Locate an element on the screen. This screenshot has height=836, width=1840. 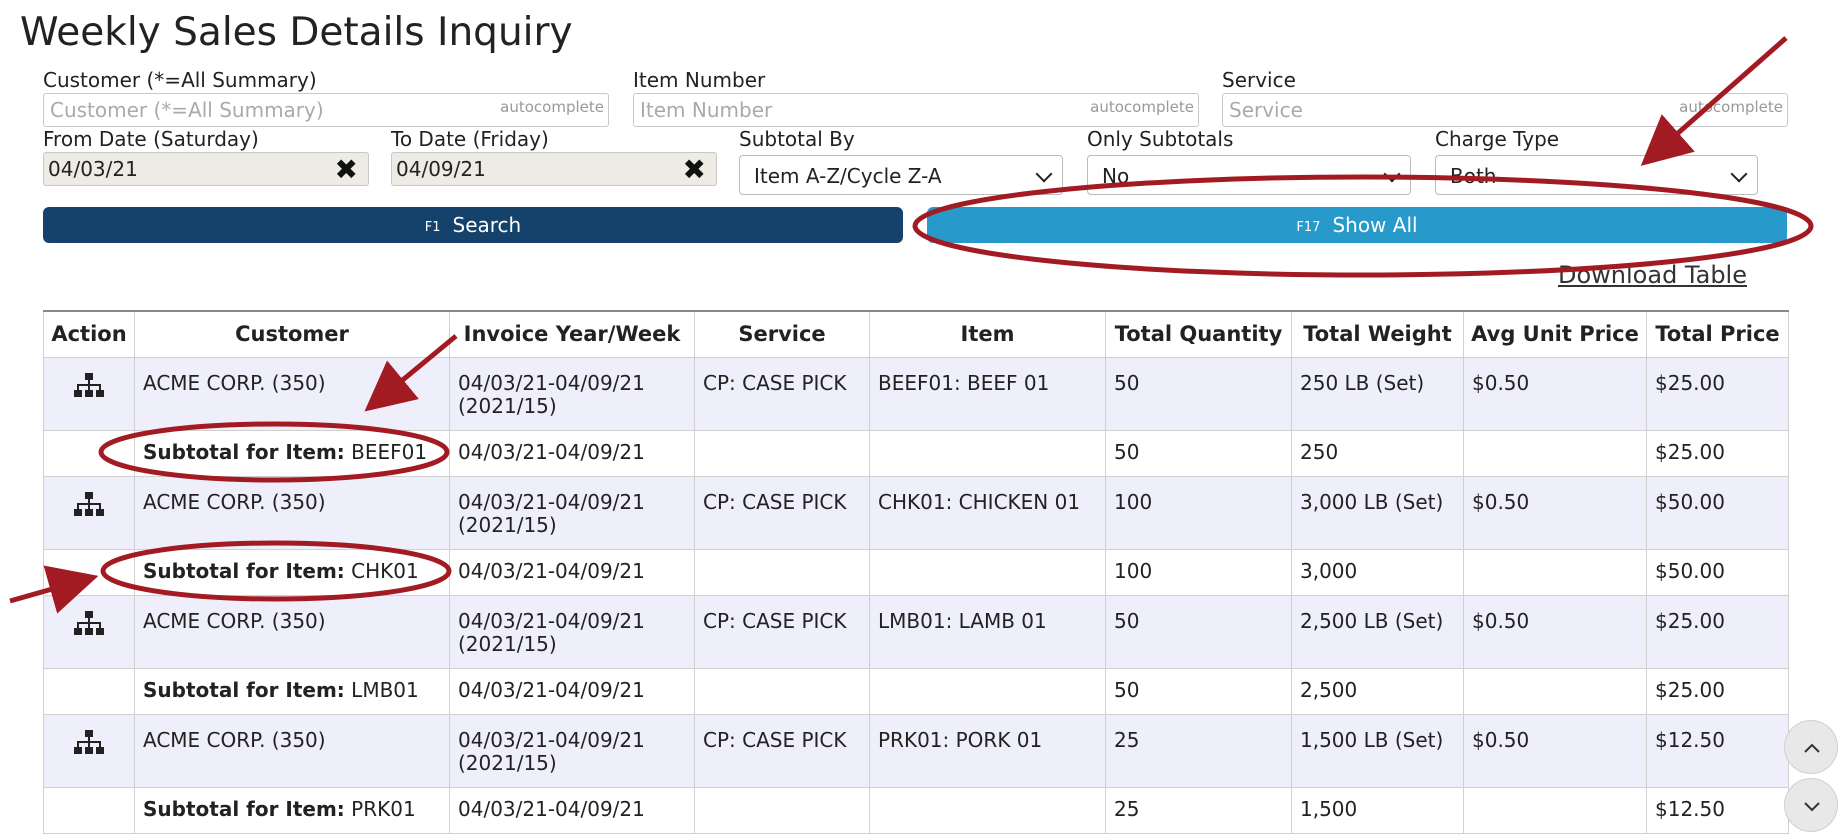
to-date-wrapper: ✖ is located at coordinates (554, 169).